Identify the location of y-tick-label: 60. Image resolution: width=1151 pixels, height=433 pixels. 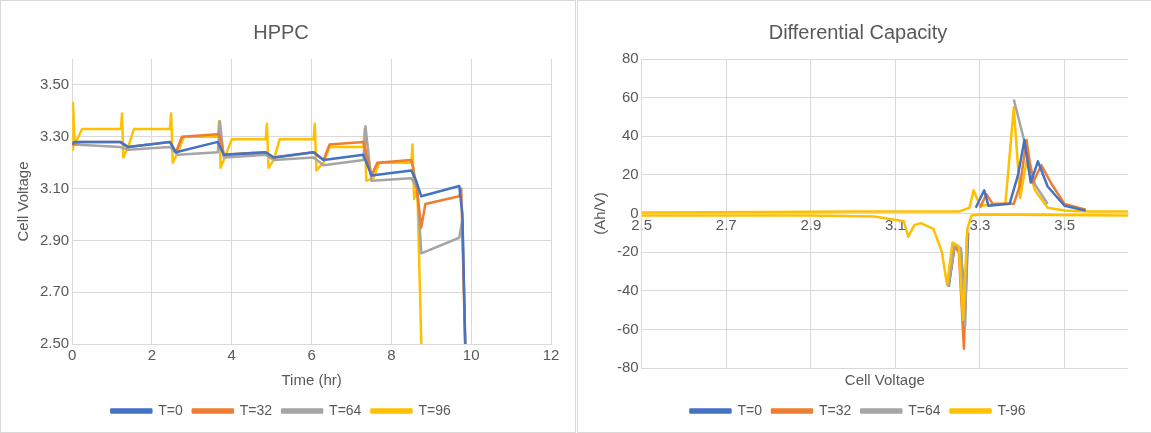
(630, 96).